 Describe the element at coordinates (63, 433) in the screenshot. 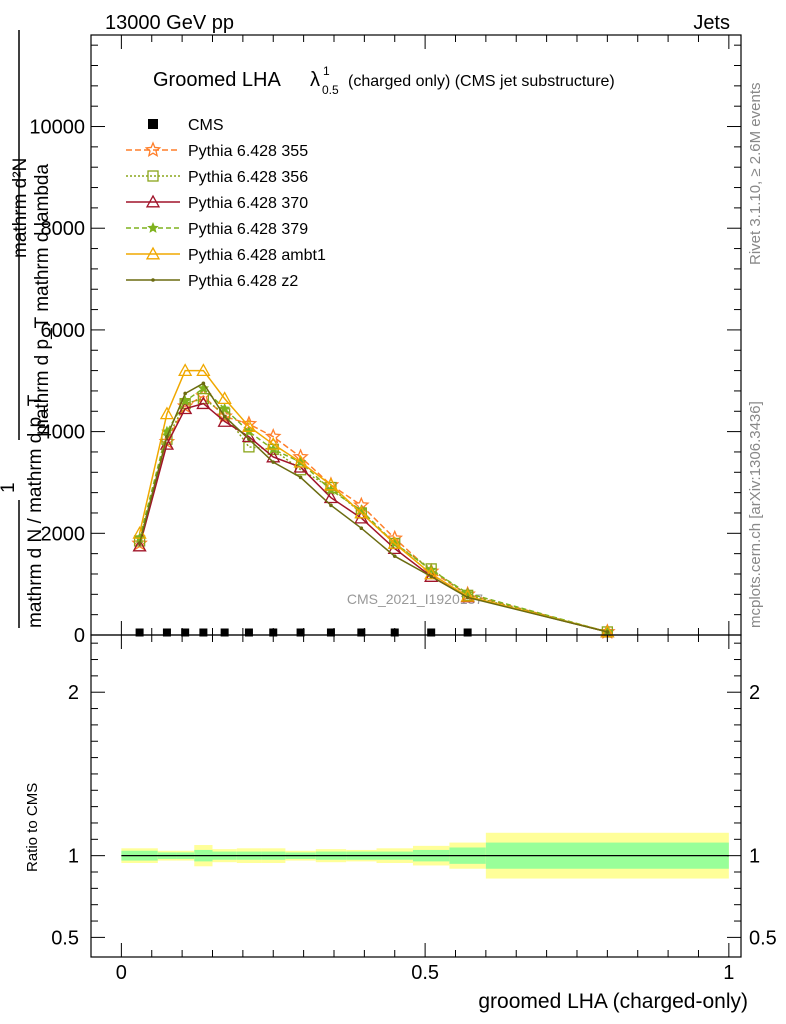

I see `main-y-tick-label: 4000` at that location.